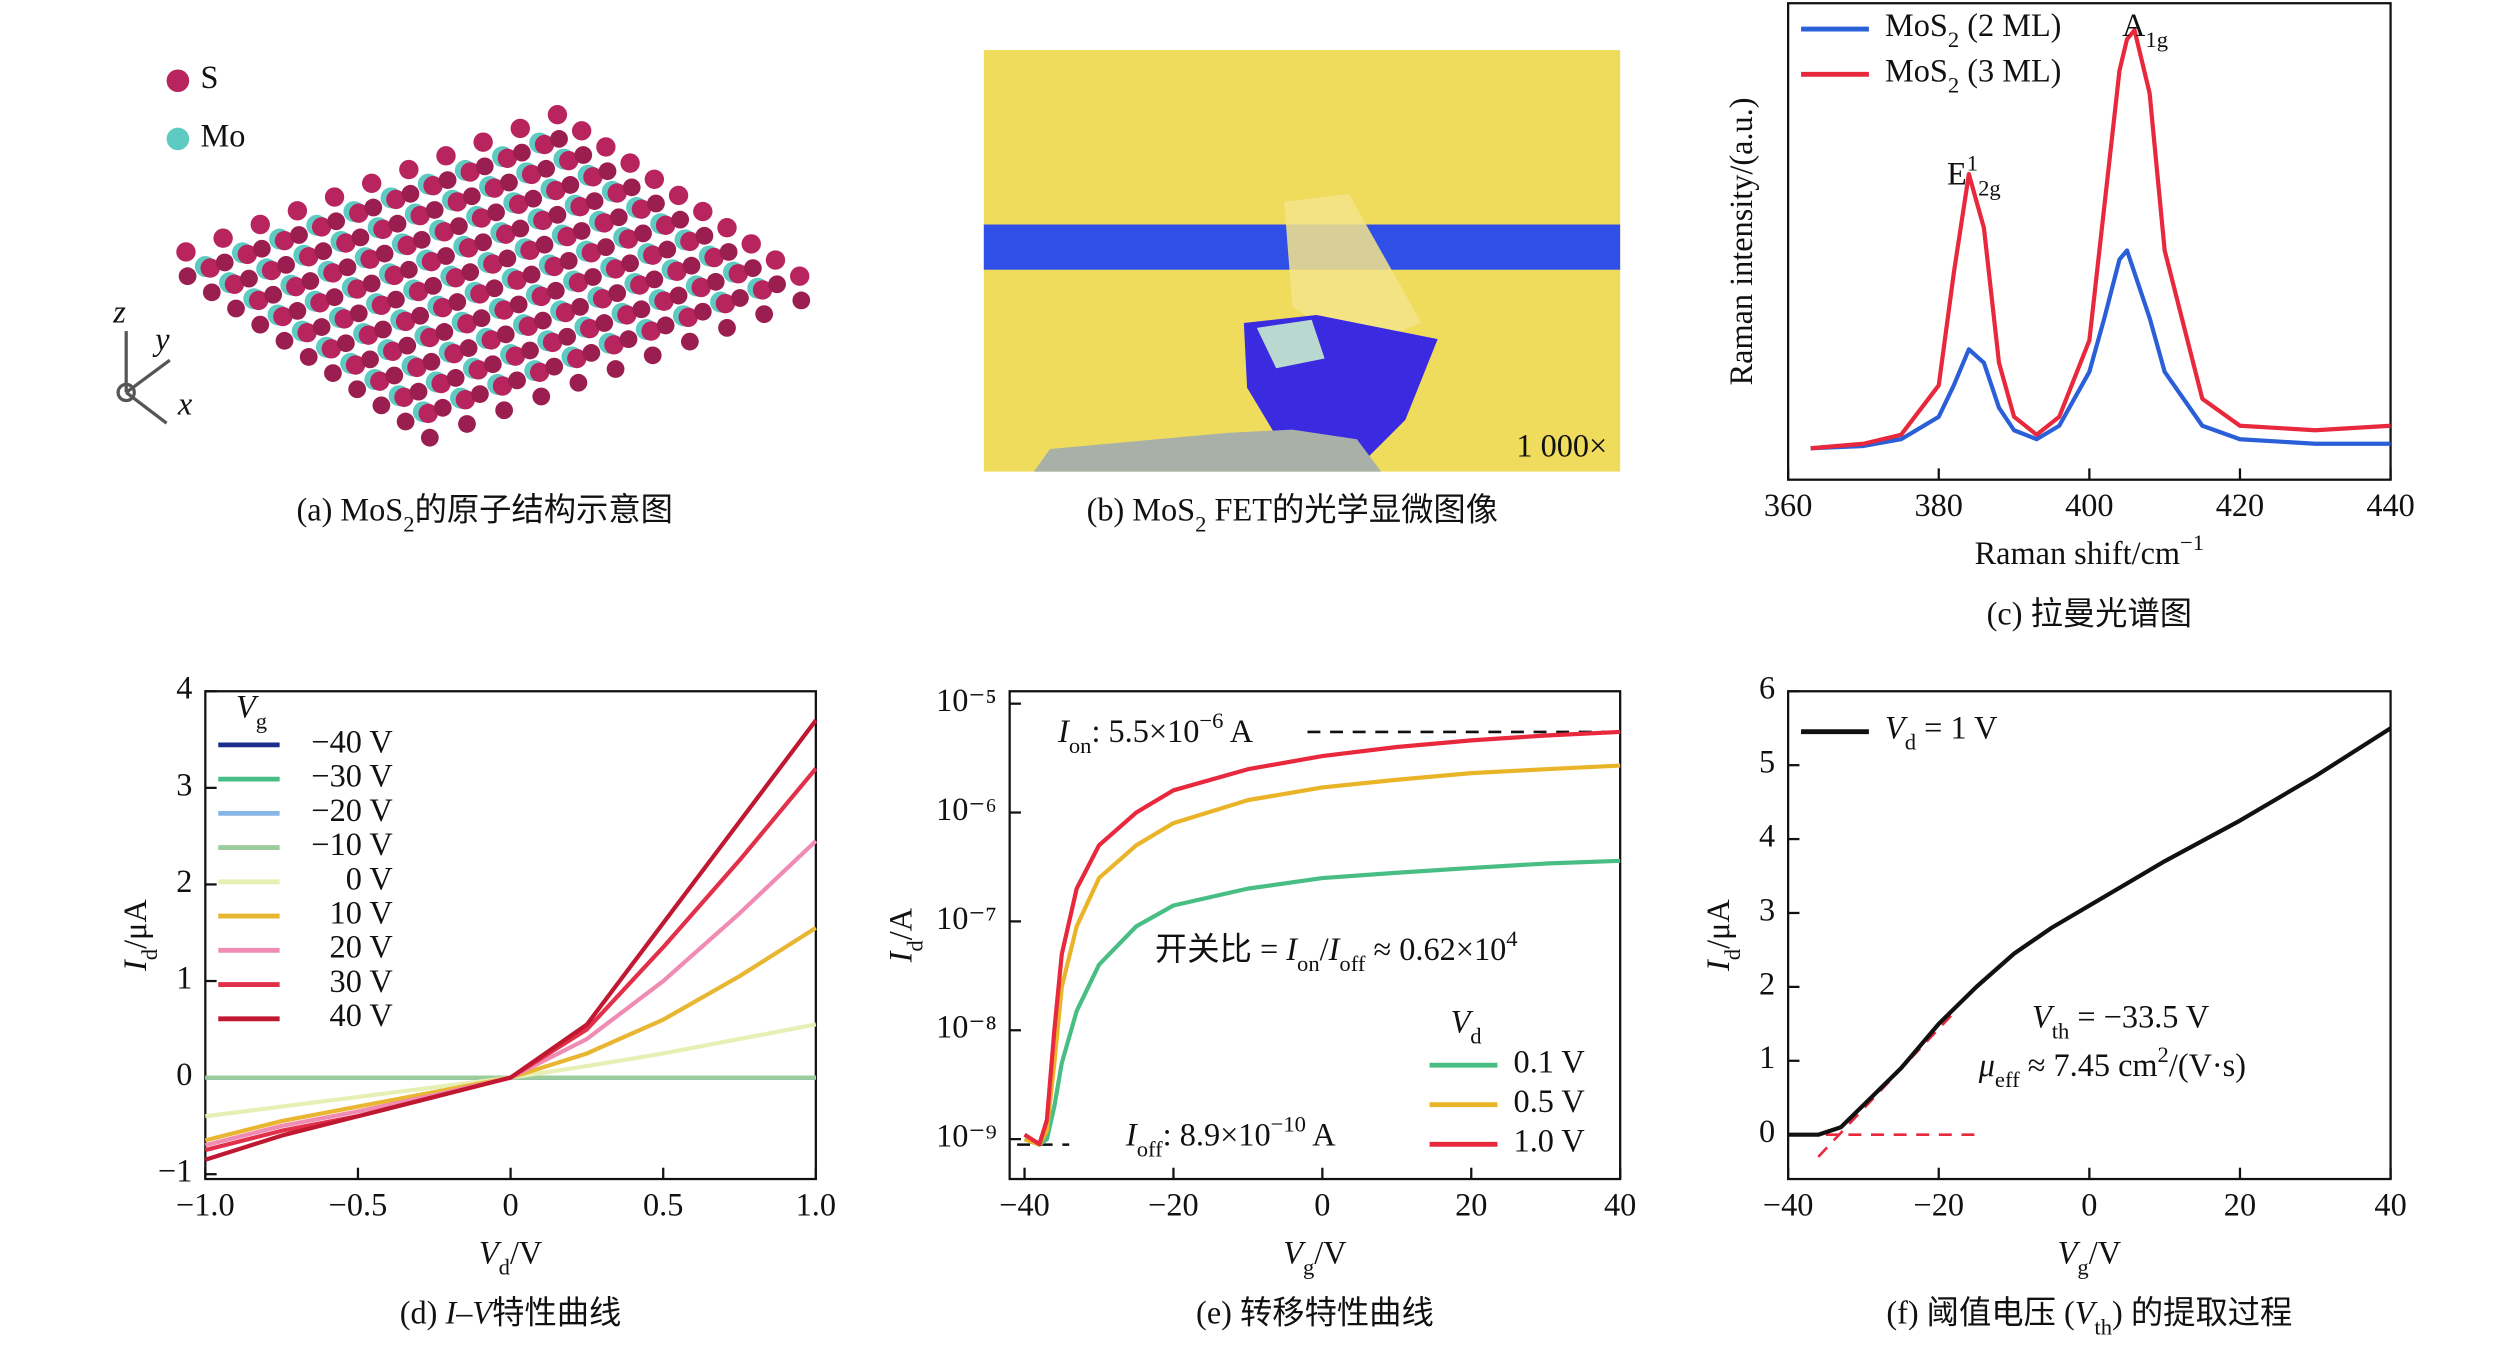  I want to click on text-part: off, so click(1150, 1148).